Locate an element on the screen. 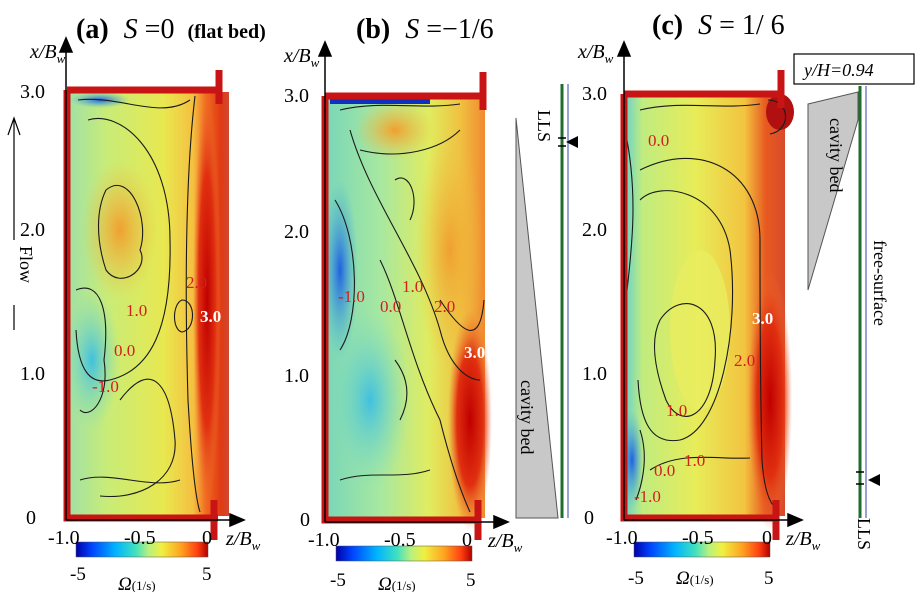 The image size is (923, 597). colorbar-a-label: Ω(1/s) is located at coordinates (137, 583).